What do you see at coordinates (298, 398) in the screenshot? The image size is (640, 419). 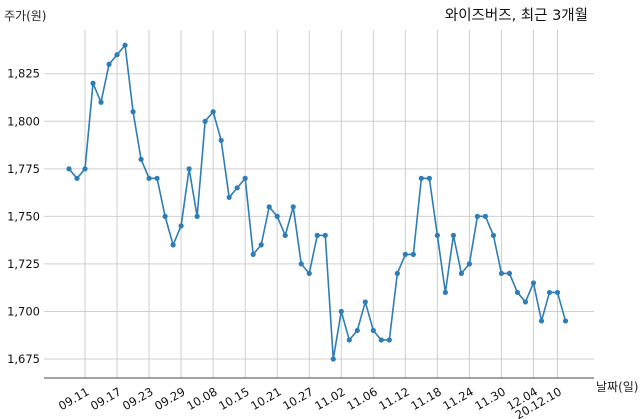 I see `x-tick-label: 10.27` at bounding box center [298, 398].